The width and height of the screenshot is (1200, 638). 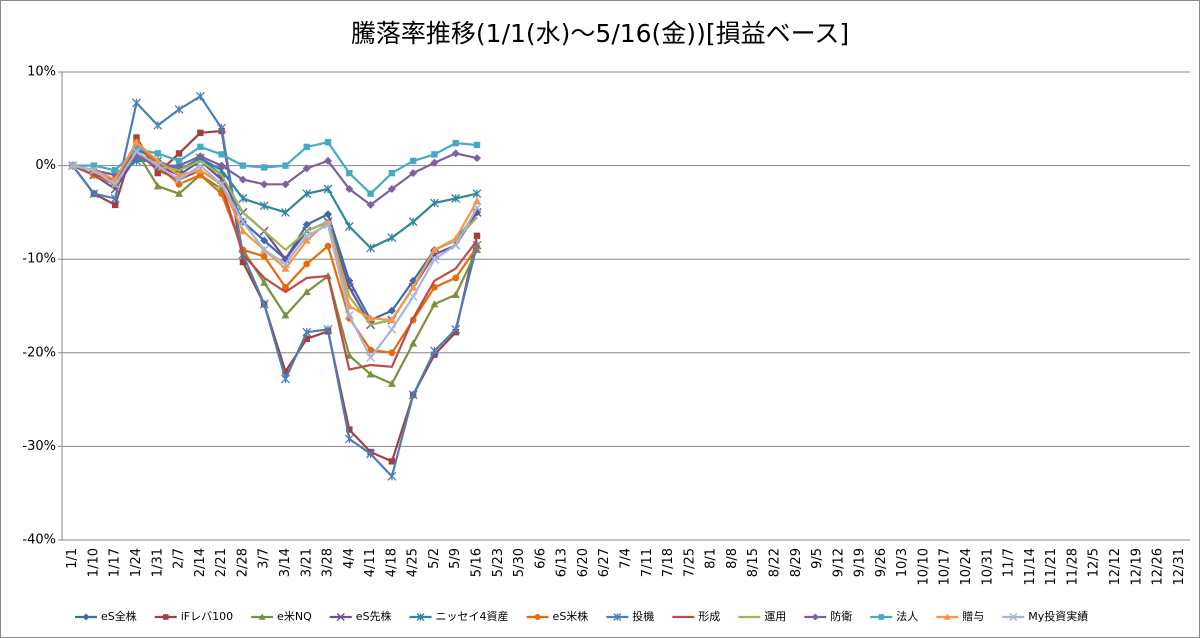 What do you see at coordinates (668, 562) in the screenshot?
I see `x-tick-label: 7/18` at bounding box center [668, 562].